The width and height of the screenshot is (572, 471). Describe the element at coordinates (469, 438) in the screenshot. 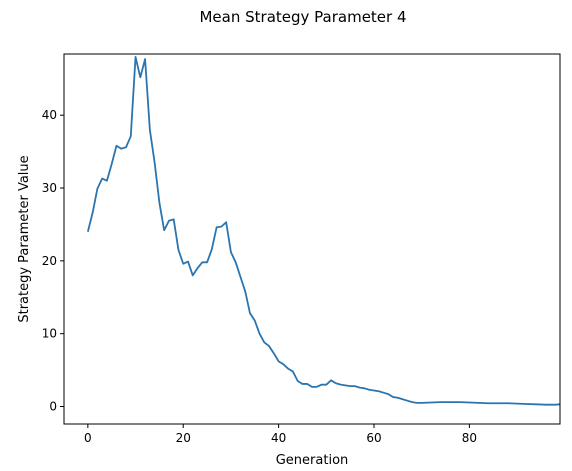

I see `x-tick-label: 80` at that location.